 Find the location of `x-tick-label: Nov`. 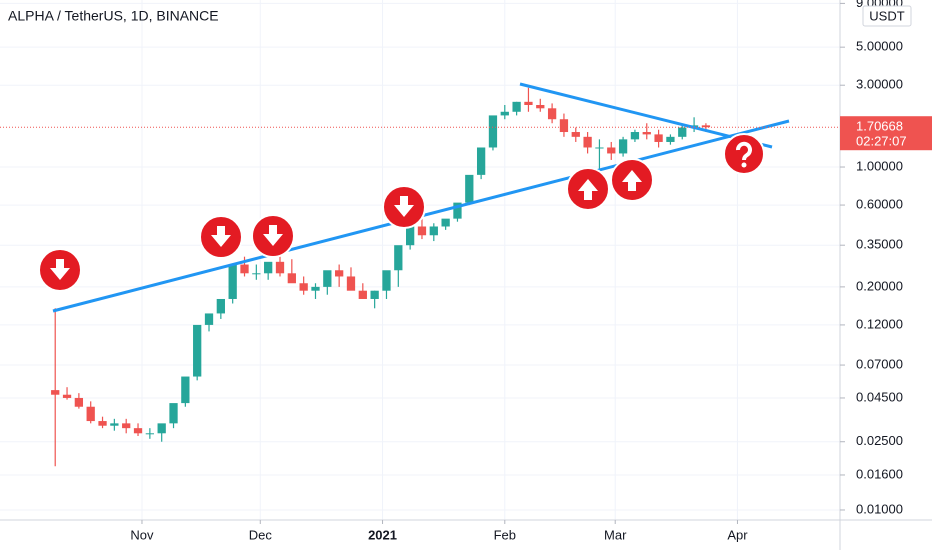

x-tick-label: Nov is located at coordinates (142, 534).